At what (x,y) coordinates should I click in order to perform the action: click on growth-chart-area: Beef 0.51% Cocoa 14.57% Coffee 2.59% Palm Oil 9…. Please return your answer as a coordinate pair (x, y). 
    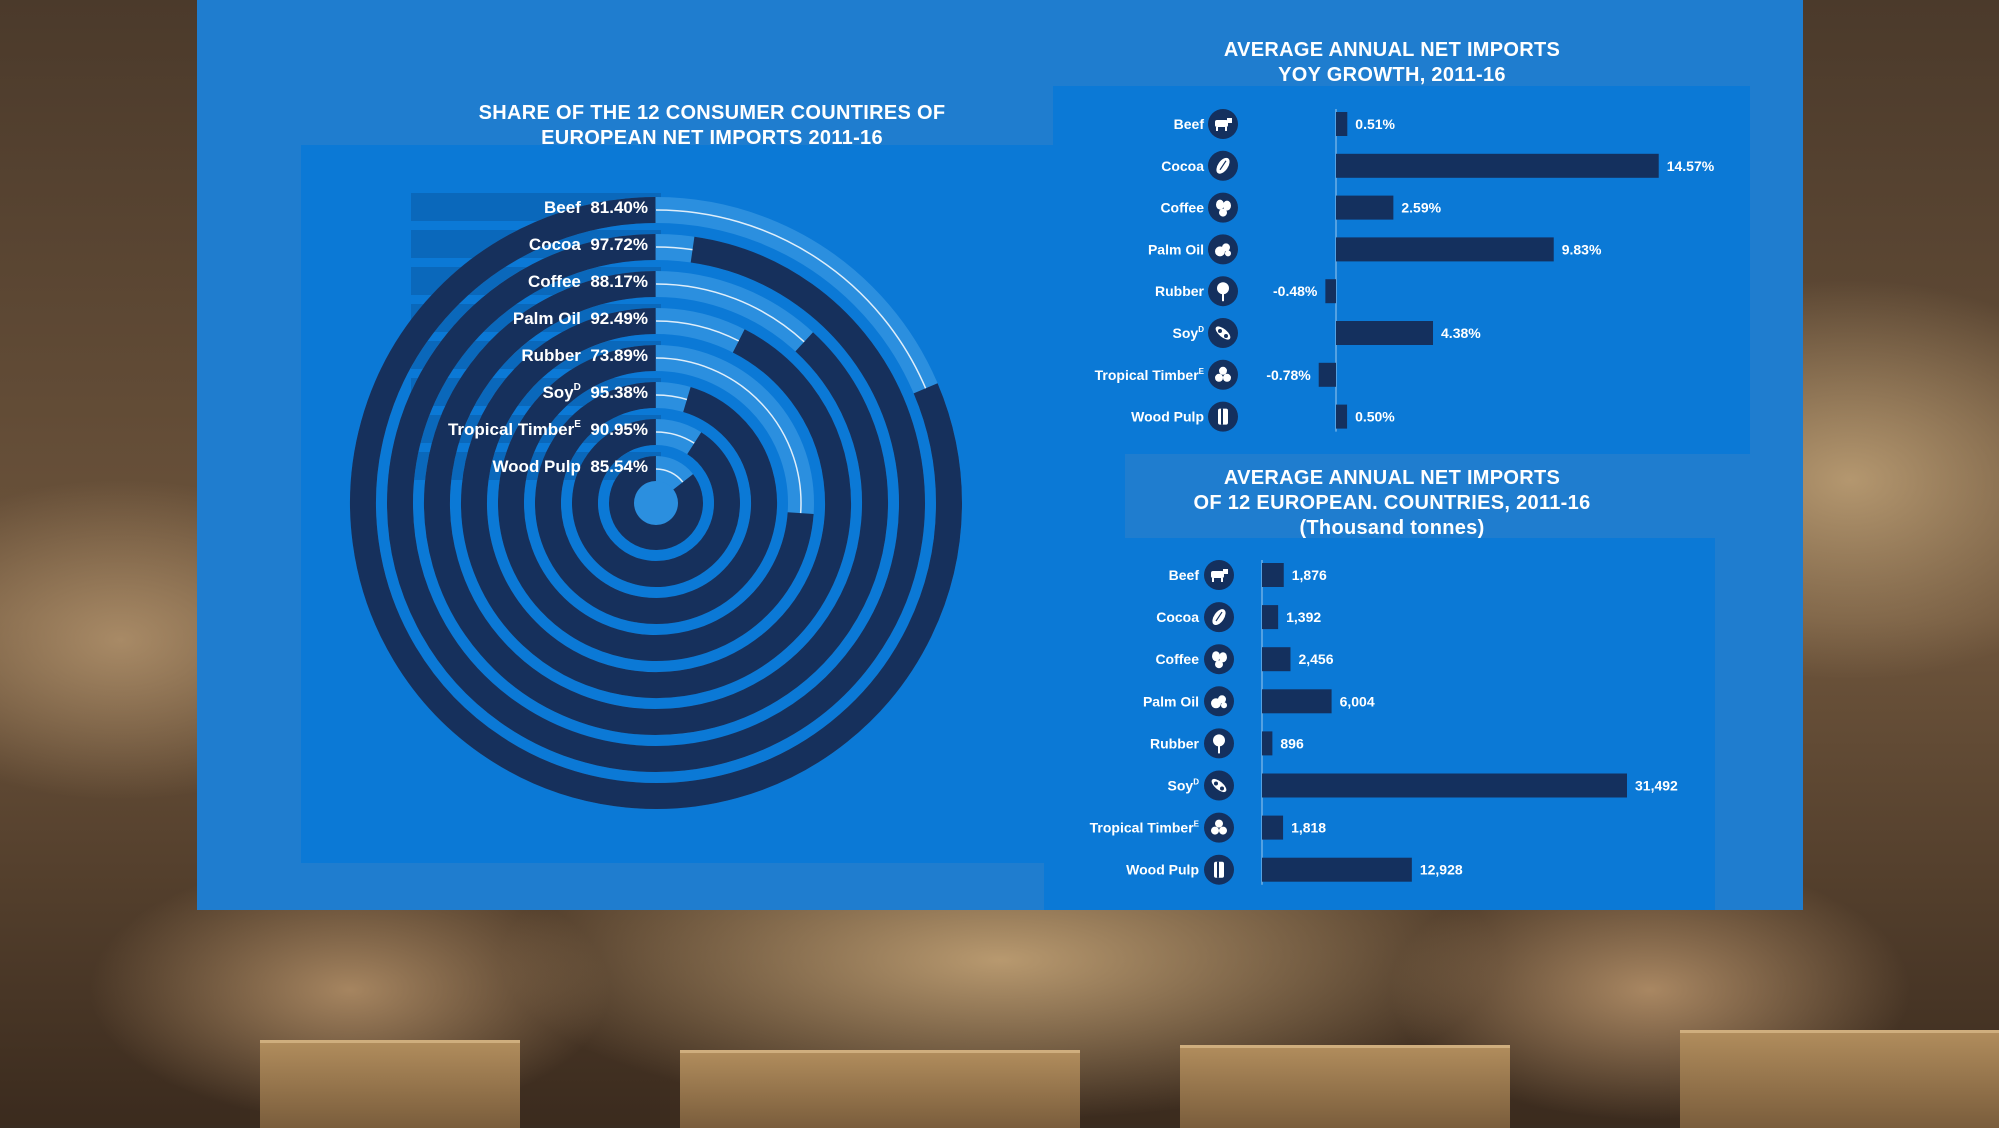
    Looking at the image, I should click on (1401, 270).